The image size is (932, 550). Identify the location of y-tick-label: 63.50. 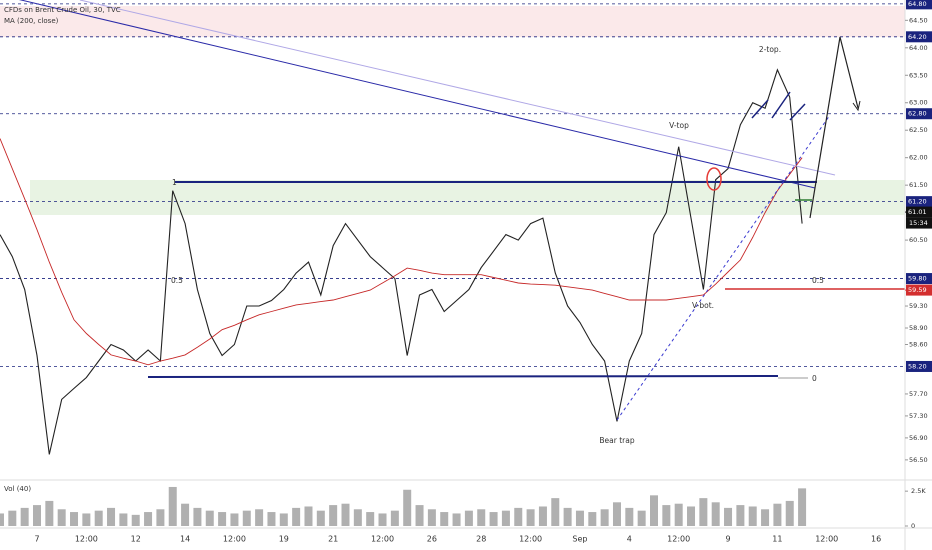
(918, 75).